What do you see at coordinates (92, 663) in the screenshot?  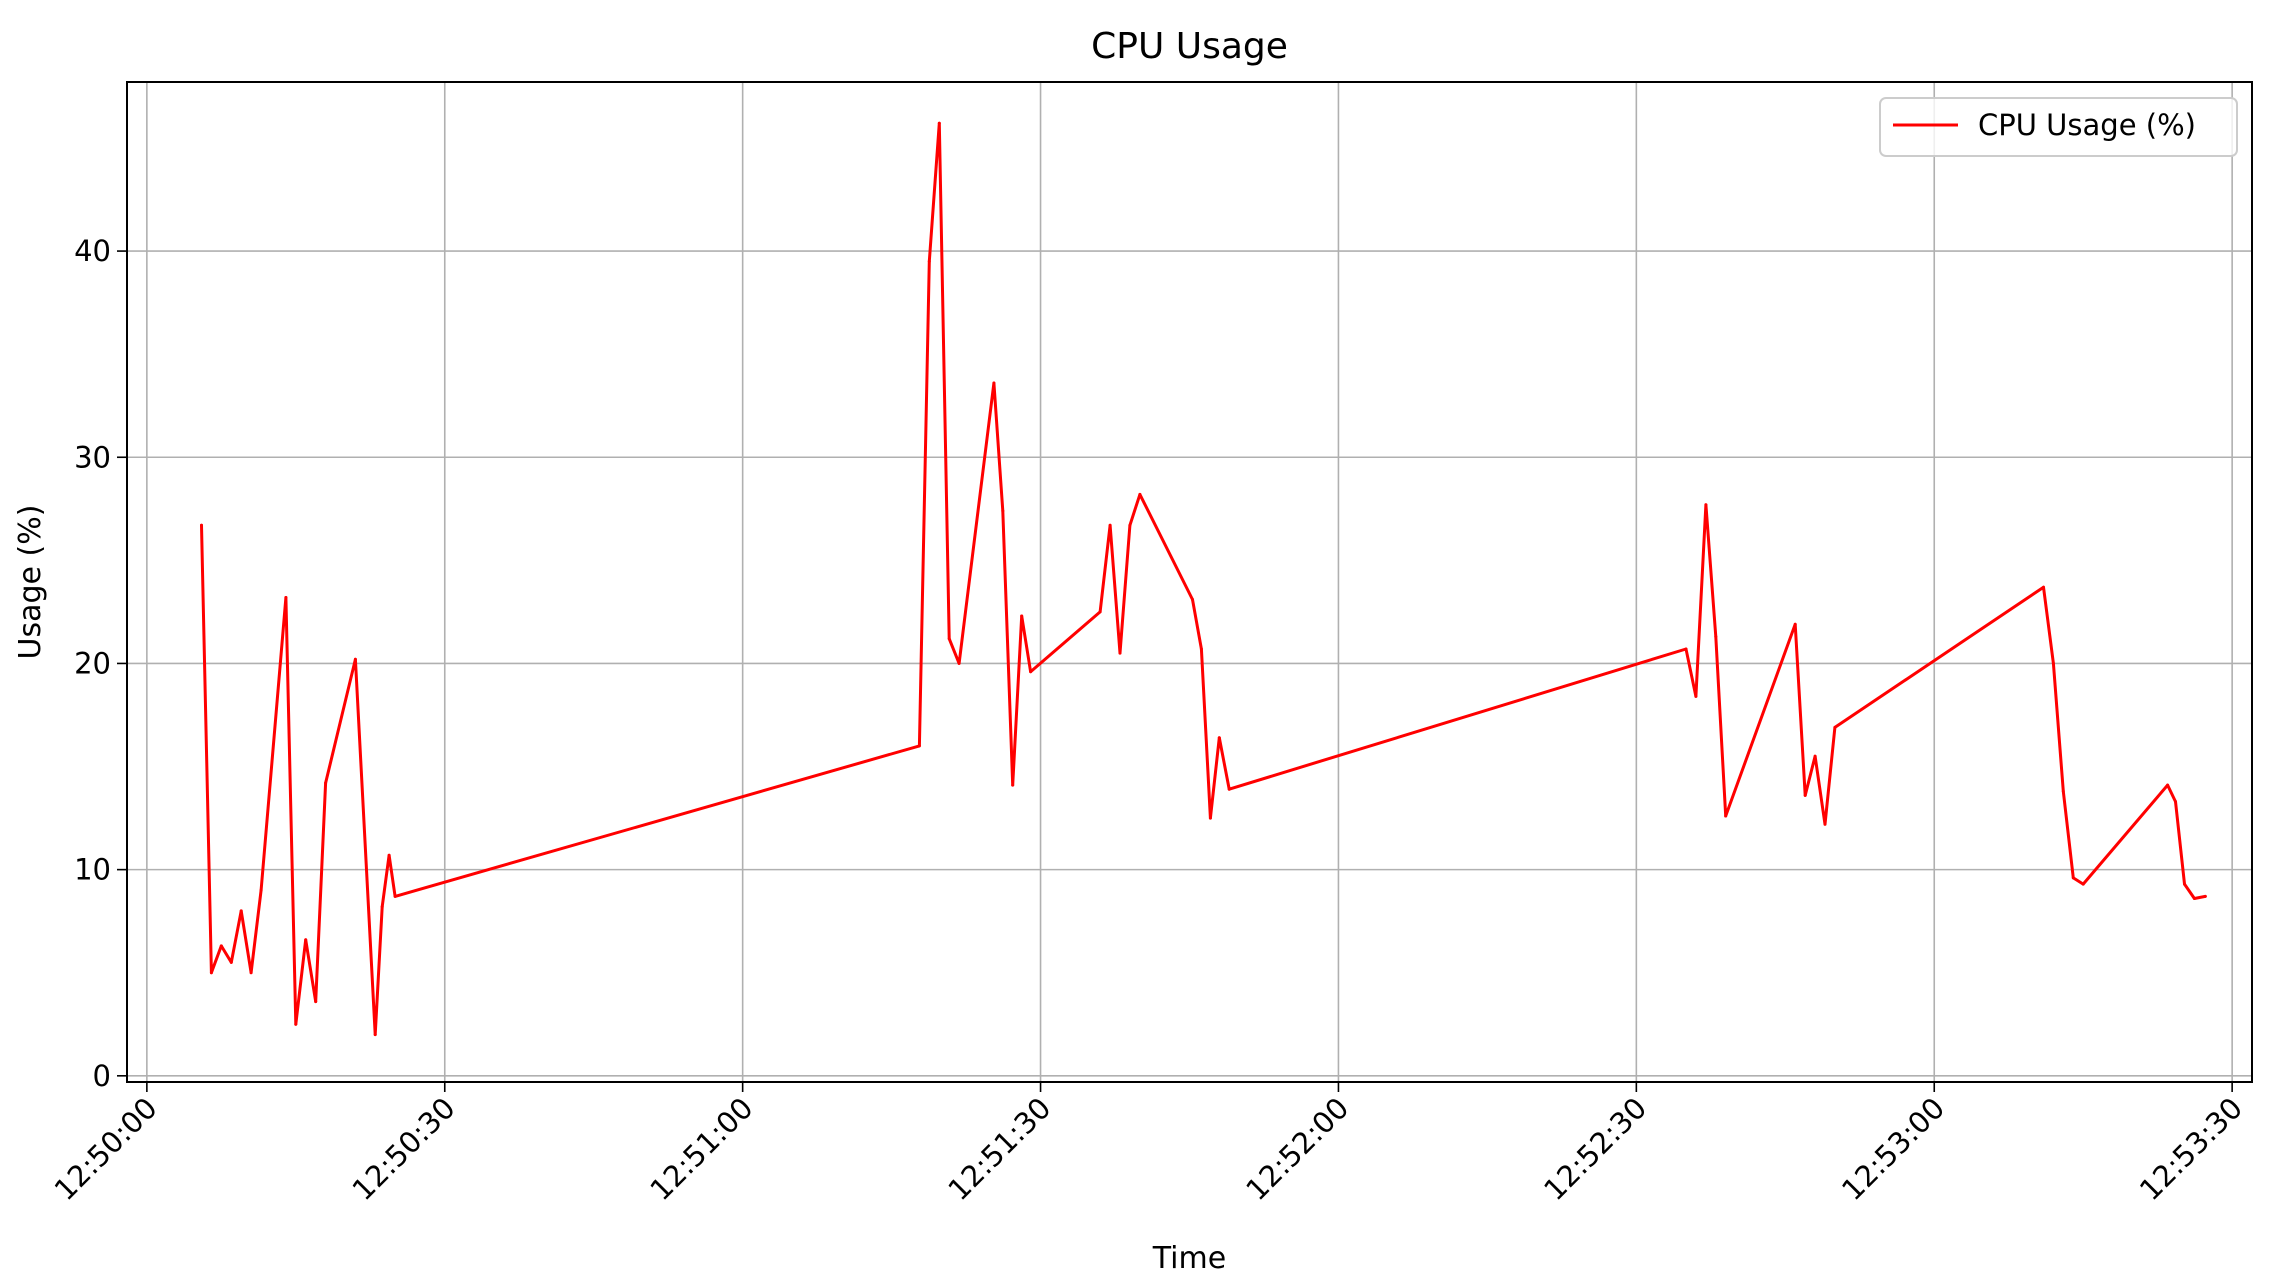 I see `y-tick-label: 20` at bounding box center [92, 663].